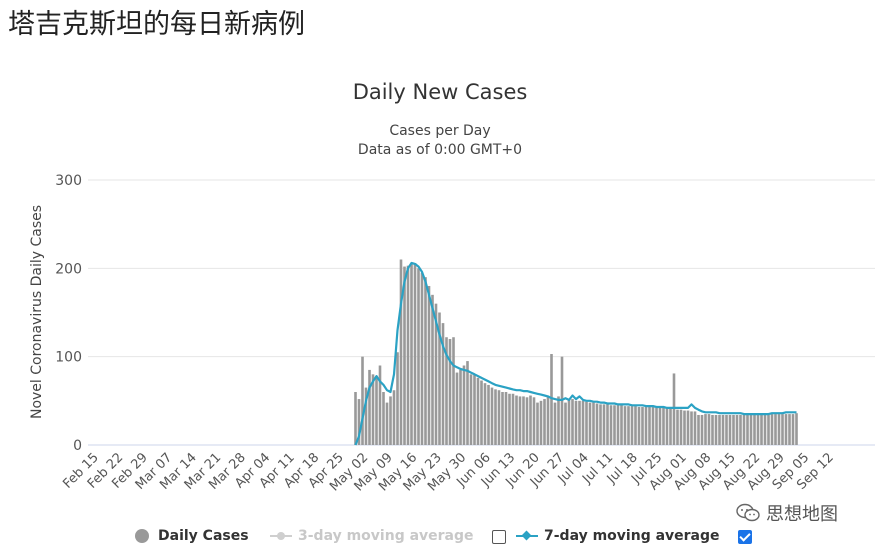 This screenshot has width=880, height=552. What do you see at coordinates (745, 537) in the screenshot?
I see `toggle-7day-average-checkbox` at bounding box center [745, 537].